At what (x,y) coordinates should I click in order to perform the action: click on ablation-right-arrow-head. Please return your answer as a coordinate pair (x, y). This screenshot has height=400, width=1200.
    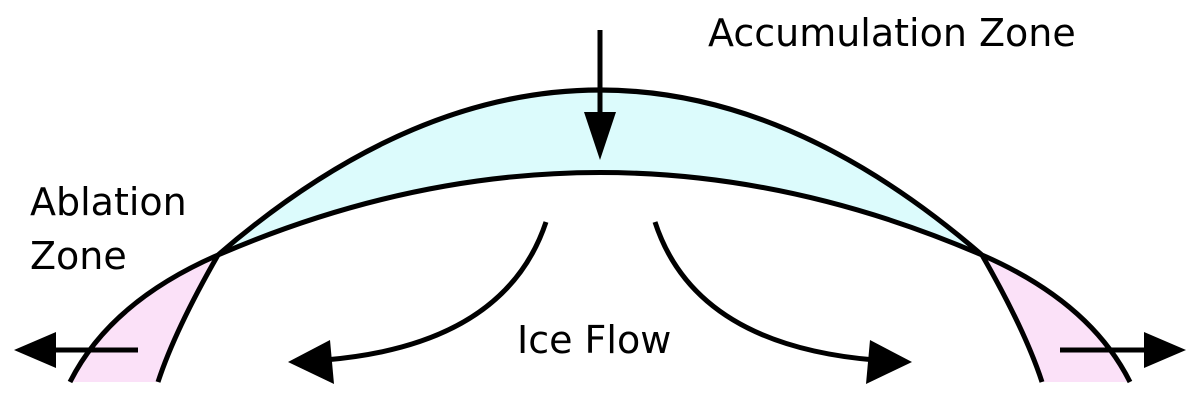
    Looking at the image, I should click on (1165, 350).